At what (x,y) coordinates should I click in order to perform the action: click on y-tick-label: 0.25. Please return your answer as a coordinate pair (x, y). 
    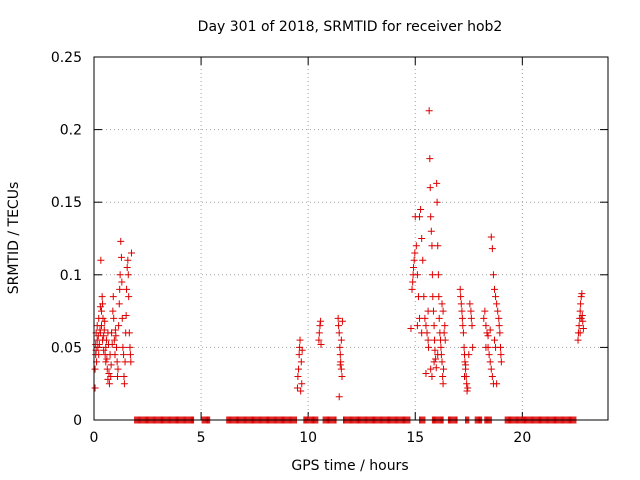
    Looking at the image, I should click on (66, 58).